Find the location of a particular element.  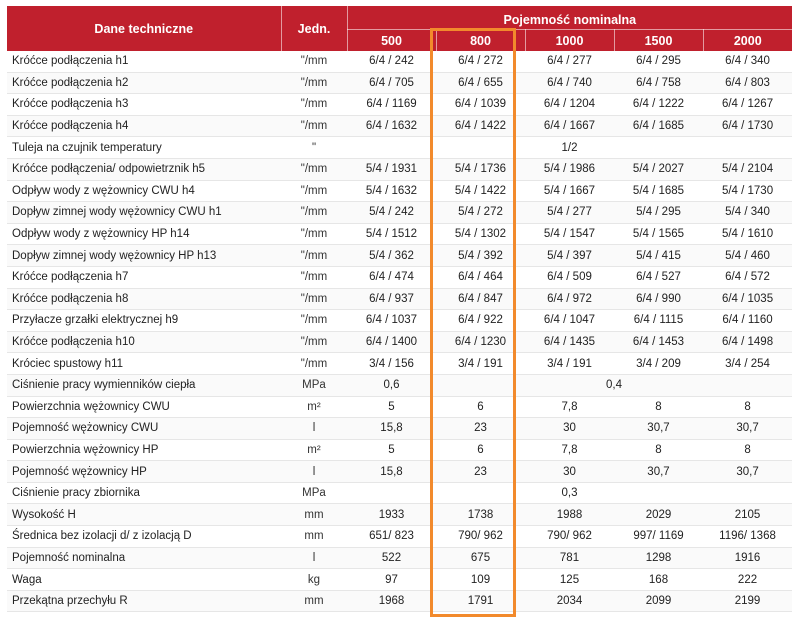

row-label: Króćce podłączenia h8 is located at coordinates (144, 299).